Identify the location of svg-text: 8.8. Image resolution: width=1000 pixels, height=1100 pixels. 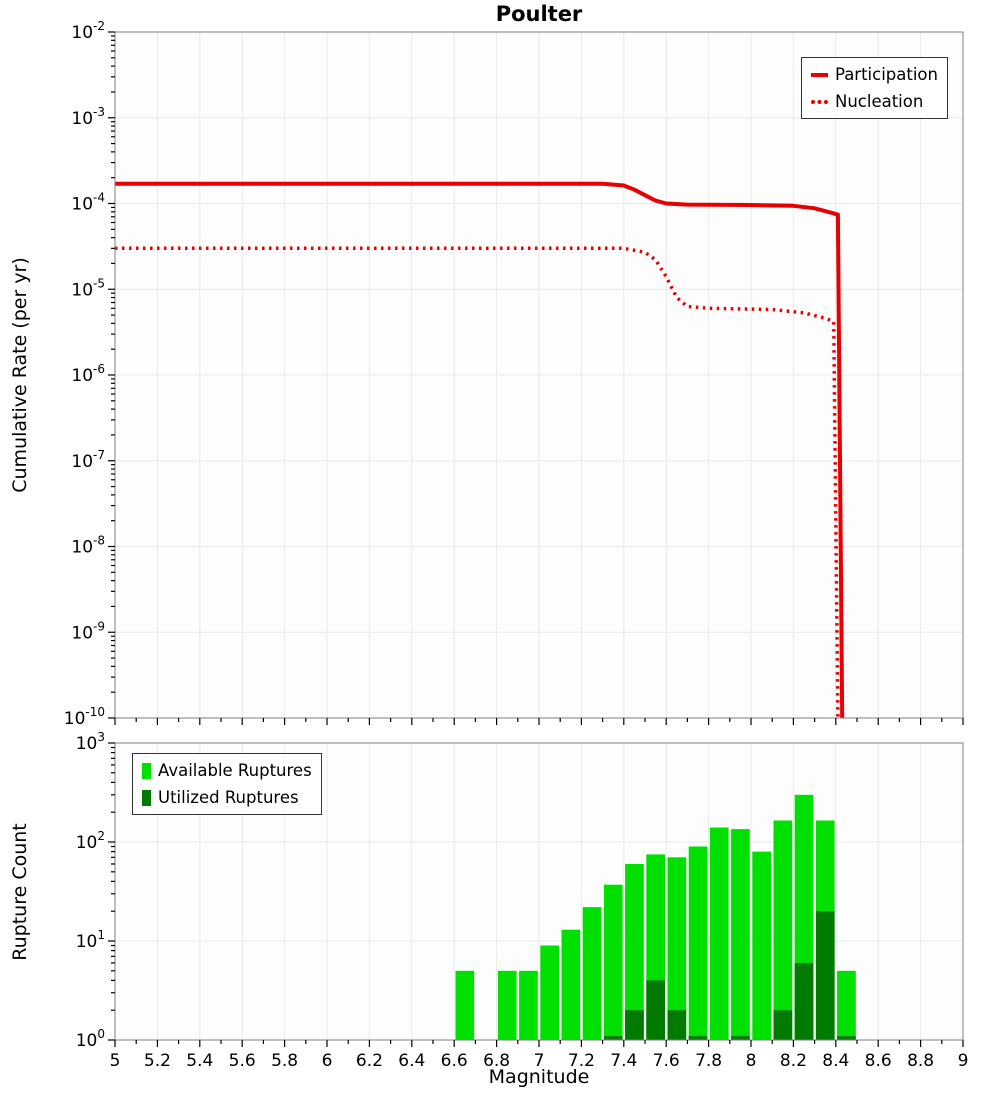
(920, 1061).